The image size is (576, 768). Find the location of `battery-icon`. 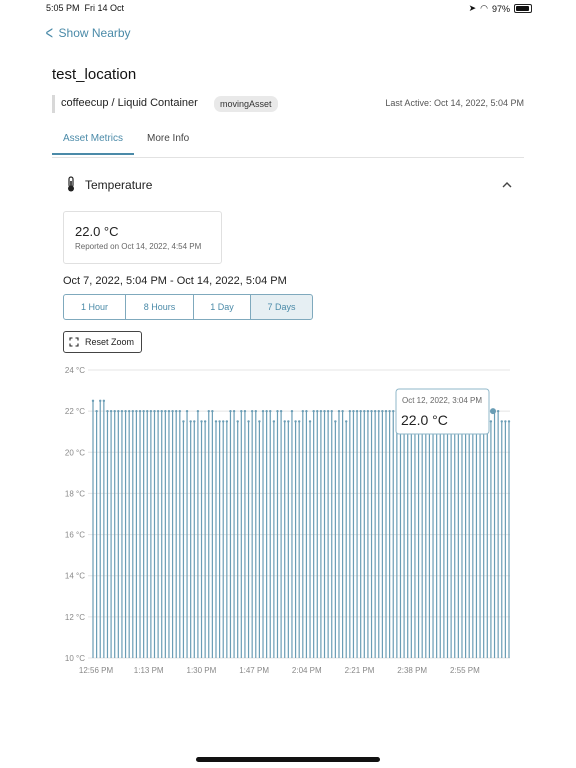

battery-icon is located at coordinates (523, 8).